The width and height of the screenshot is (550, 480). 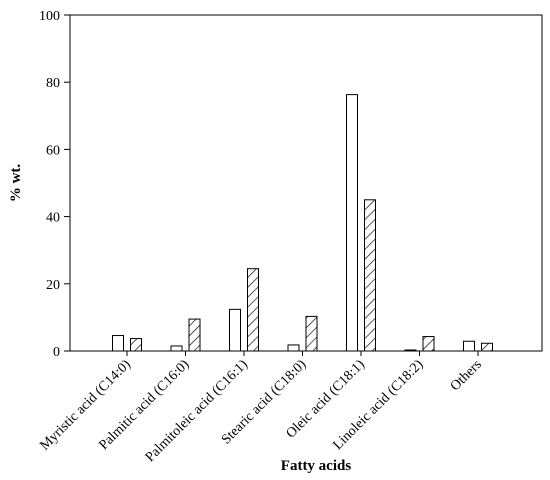 What do you see at coordinates (53, 218) in the screenshot?
I see `y-tick-label: 40` at bounding box center [53, 218].